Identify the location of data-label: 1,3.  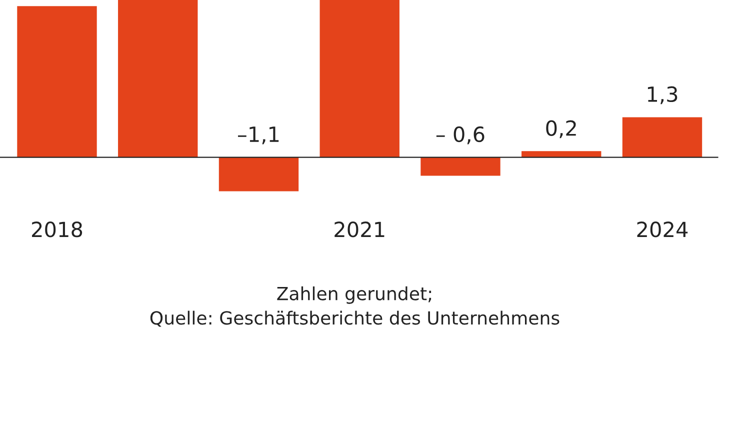
(663, 95).